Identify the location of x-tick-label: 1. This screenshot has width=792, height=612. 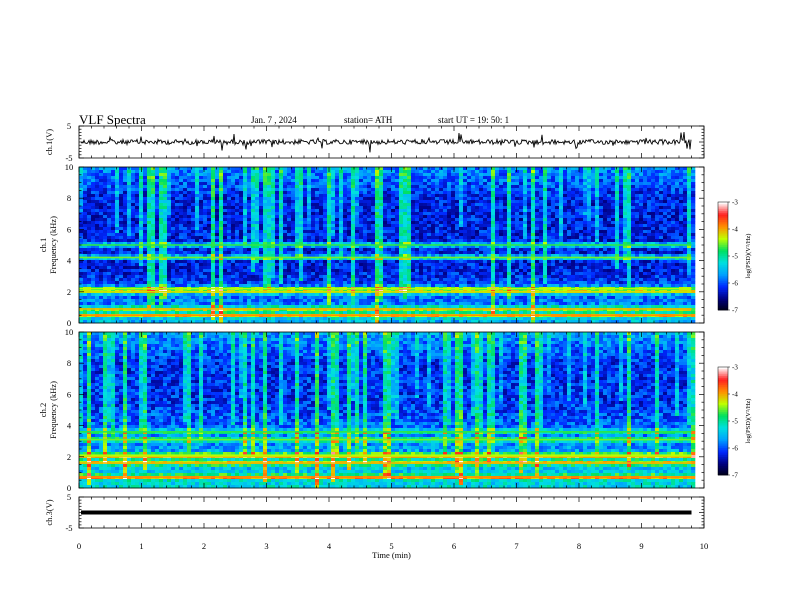
(141, 546).